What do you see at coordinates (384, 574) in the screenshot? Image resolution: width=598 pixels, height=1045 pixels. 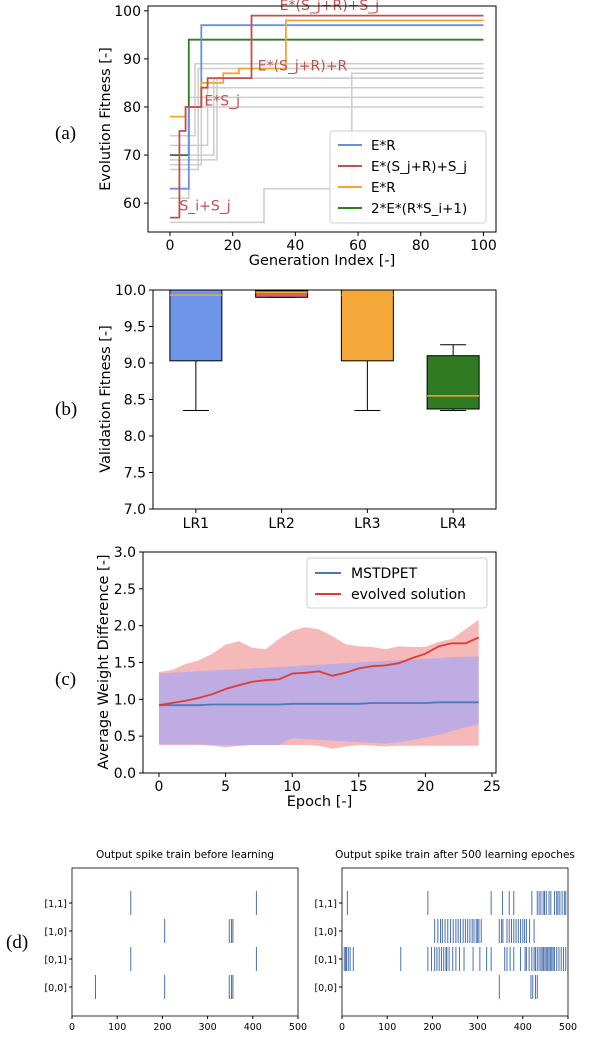 I see `legend-label-0: MSTDPET` at bounding box center [384, 574].